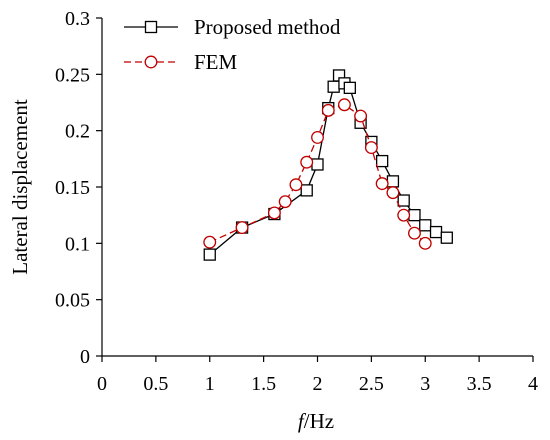 Image resolution: width=550 pixels, height=440 pixels. Describe the element at coordinates (77, 19) in the screenshot. I see `y-tick-label: 0.3` at that location.